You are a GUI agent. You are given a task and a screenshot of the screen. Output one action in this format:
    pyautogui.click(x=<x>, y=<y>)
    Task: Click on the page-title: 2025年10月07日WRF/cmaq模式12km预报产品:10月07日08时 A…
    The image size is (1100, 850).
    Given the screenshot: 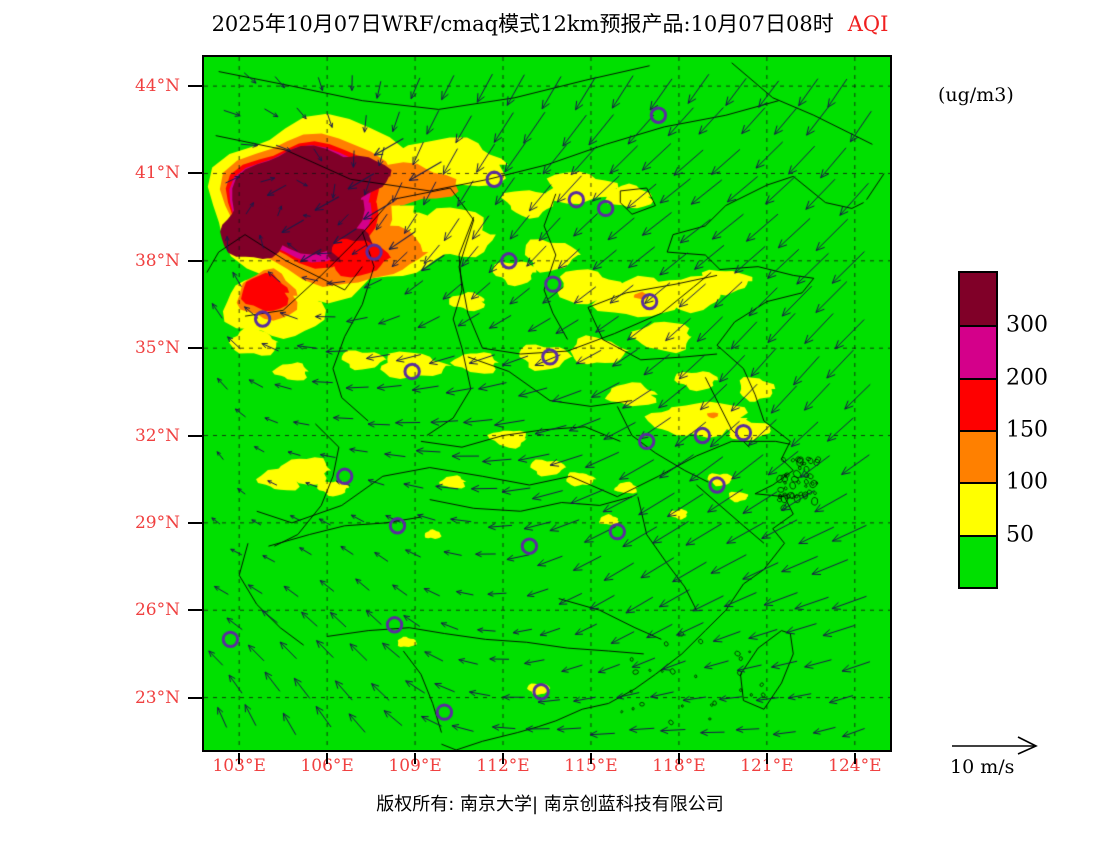 What is the action you would take?
    pyautogui.click(x=550, y=23)
    